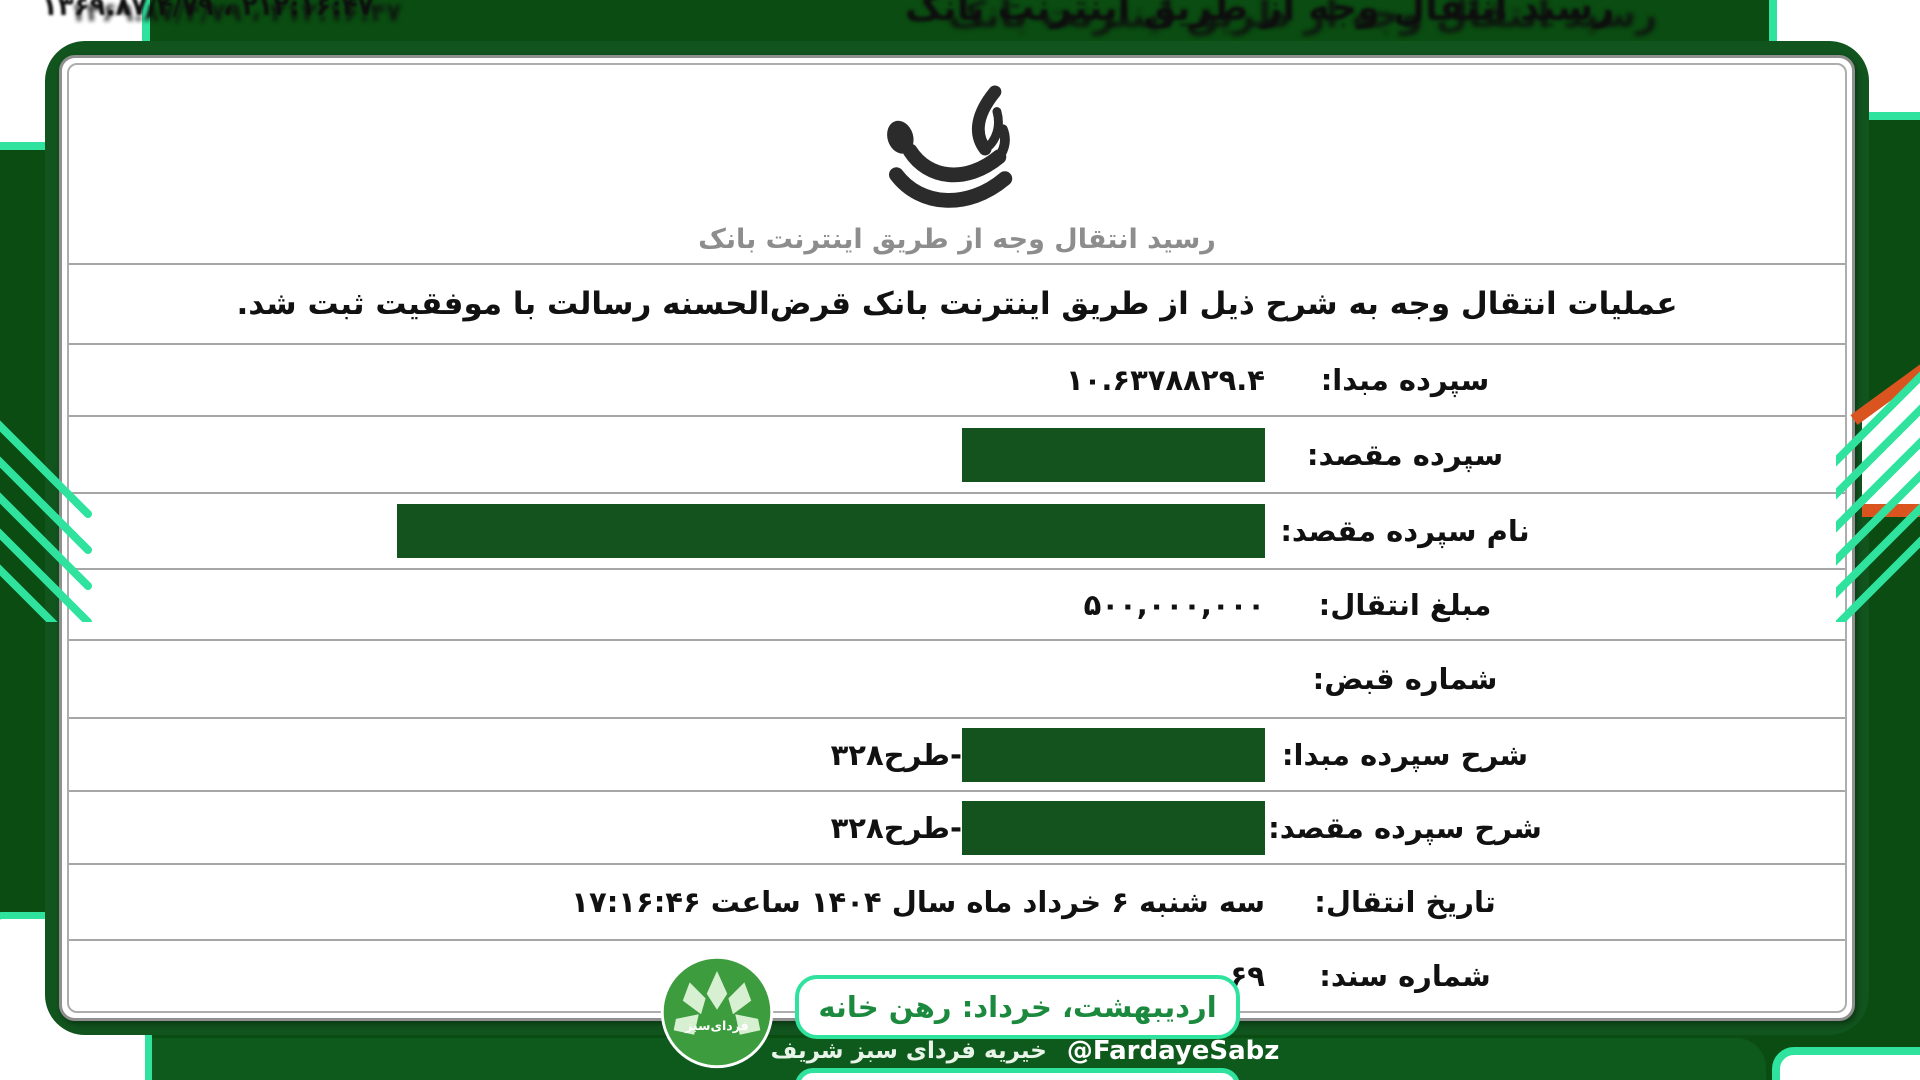 This screenshot has height=1080, width=1920. I want to click on field-label: سپرده مقصد:, so click(1405, 454).